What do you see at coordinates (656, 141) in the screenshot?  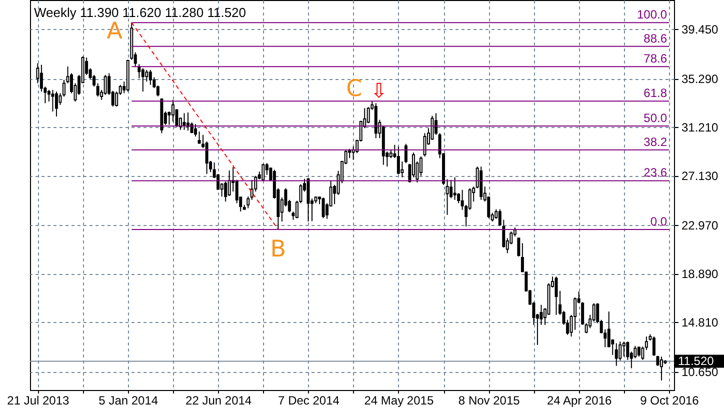 I see `series-label: 38.2` at bounding box center [656, 141].